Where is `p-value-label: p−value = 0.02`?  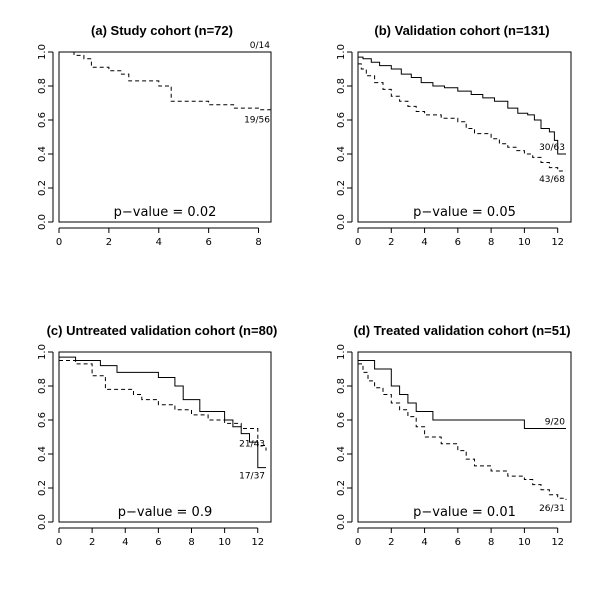 p-value-label: p−value = 0.02 is located at coordinates (165, 212).